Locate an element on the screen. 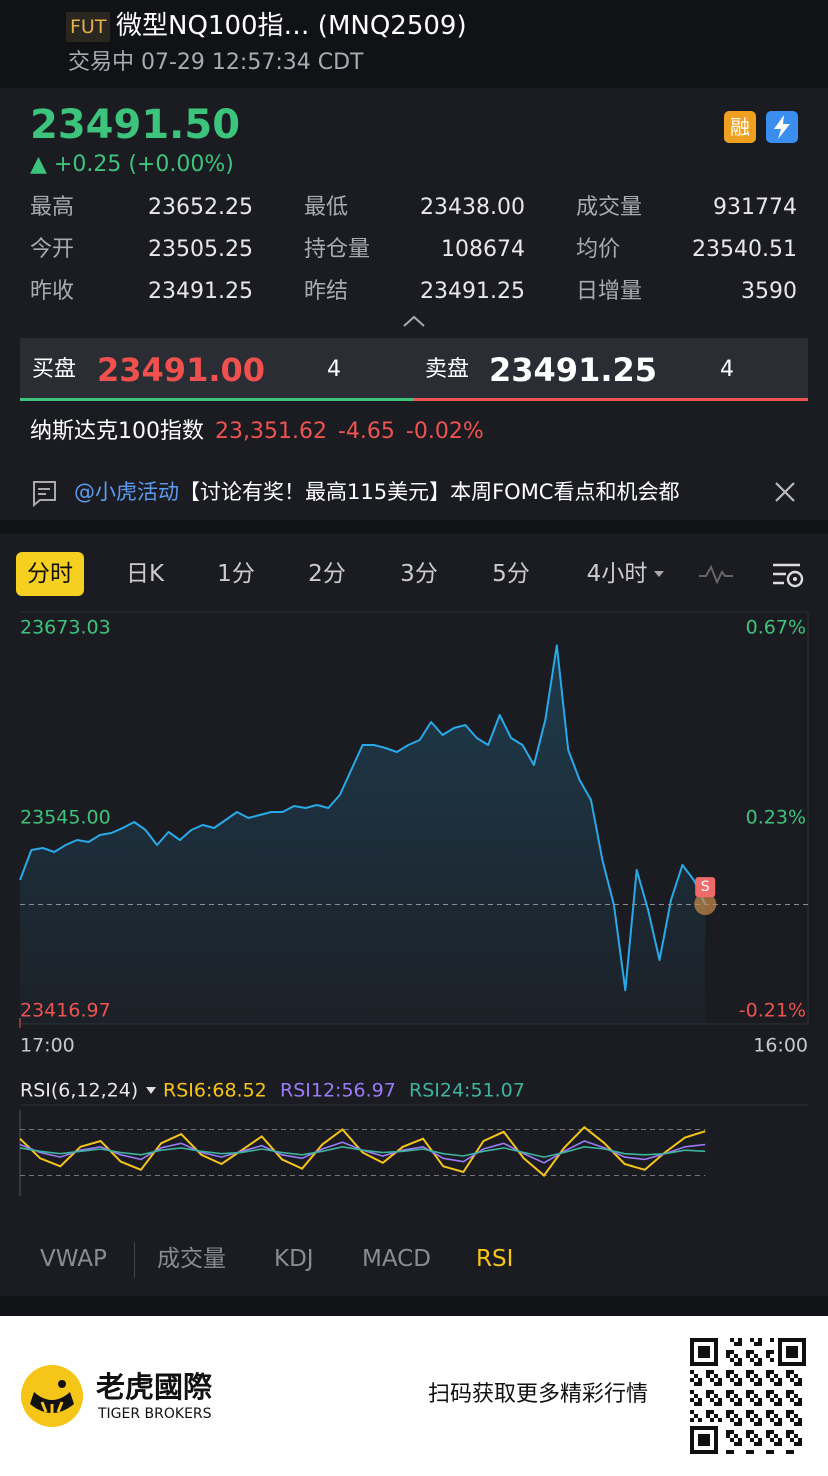  period-tab: 2分 is located at coordinates (327, 574).